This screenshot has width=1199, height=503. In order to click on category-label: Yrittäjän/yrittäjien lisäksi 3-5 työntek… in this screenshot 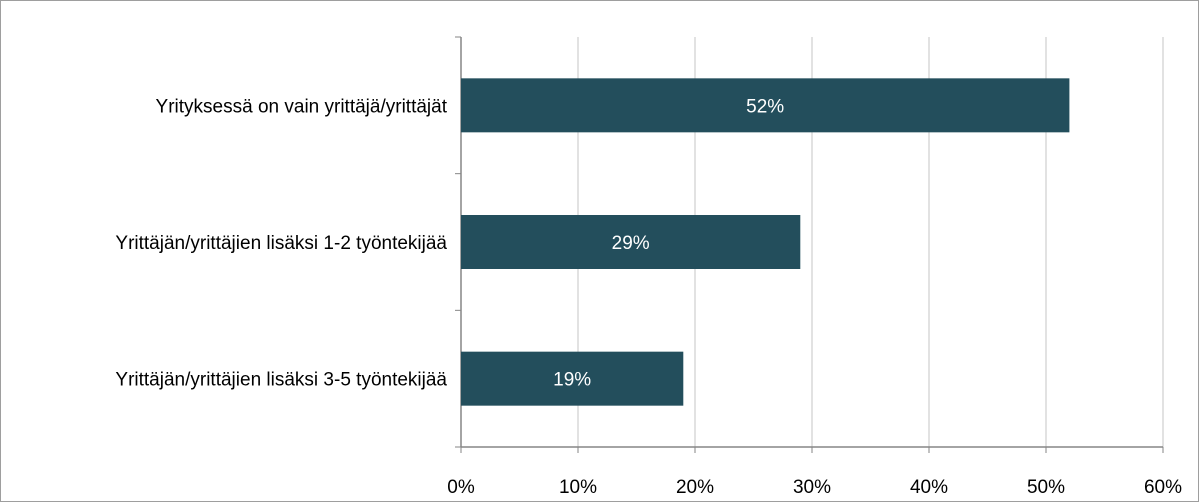, I will do `click(281, 380)`.